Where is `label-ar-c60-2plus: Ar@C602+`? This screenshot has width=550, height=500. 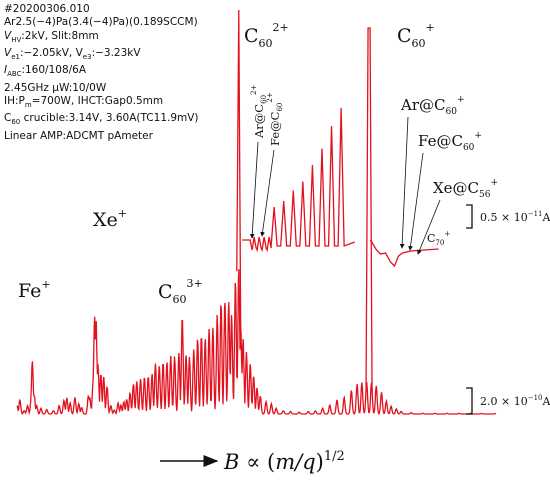
label-ar-c60-2plus: Ar@C602+ is located at coordinates (259, 112).